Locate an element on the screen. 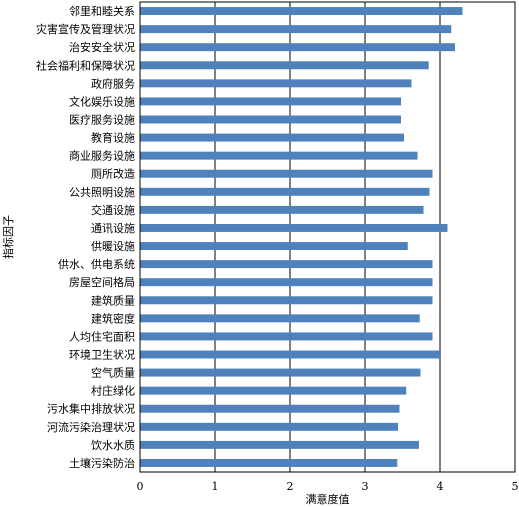  category-label: 污水集中排放状况 is located at coordinates (91, 409).